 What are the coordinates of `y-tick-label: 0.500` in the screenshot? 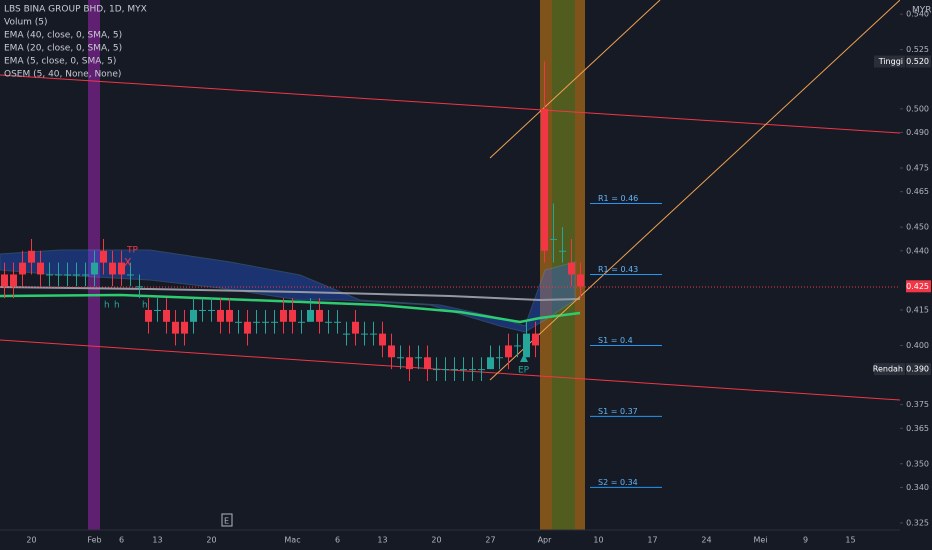 It's located at (917, 108).